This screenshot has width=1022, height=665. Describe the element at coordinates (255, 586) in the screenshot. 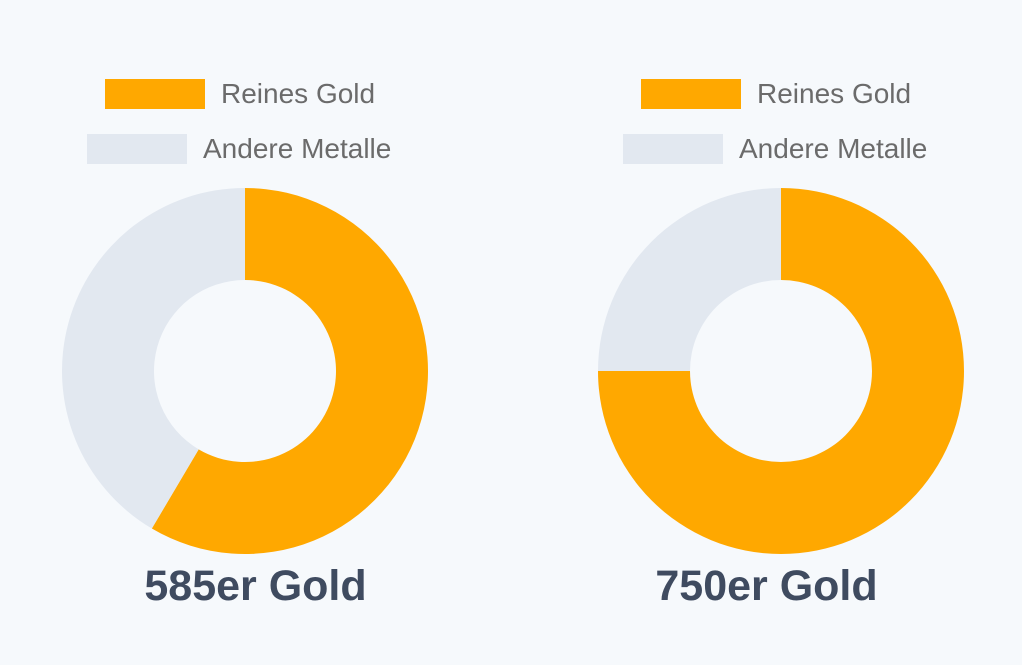

I see `chart-title-585: 585er Gold` at that location.